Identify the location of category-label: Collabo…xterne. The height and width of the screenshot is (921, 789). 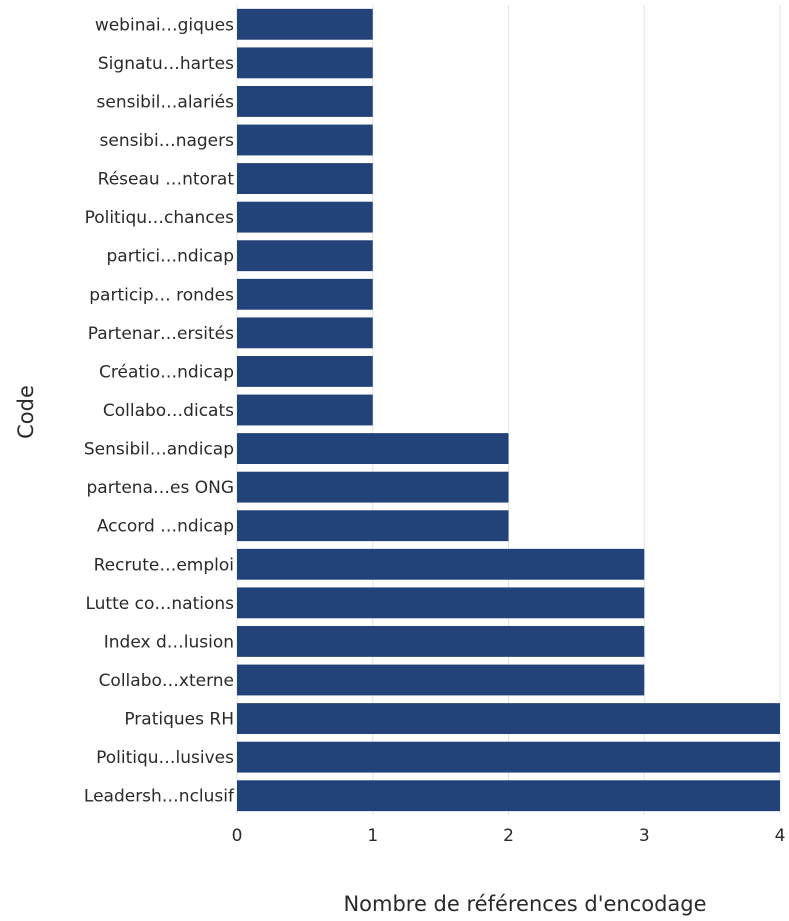
(166, 681).